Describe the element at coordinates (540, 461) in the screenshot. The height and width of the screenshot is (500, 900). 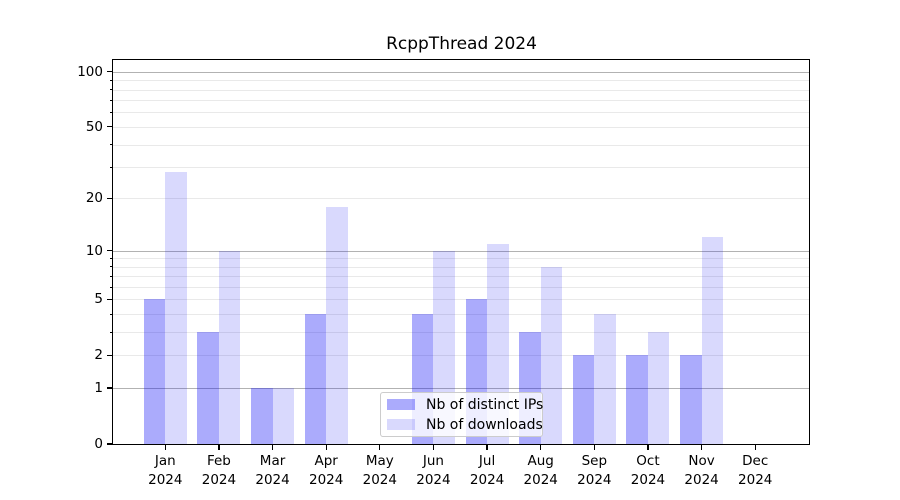
I see `x-tick-month: Aug` at that location.